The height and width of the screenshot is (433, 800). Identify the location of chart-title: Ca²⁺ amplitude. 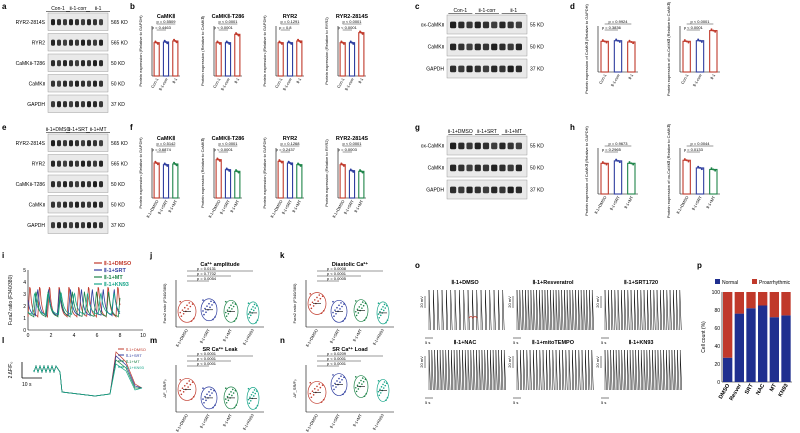
(219, 264).